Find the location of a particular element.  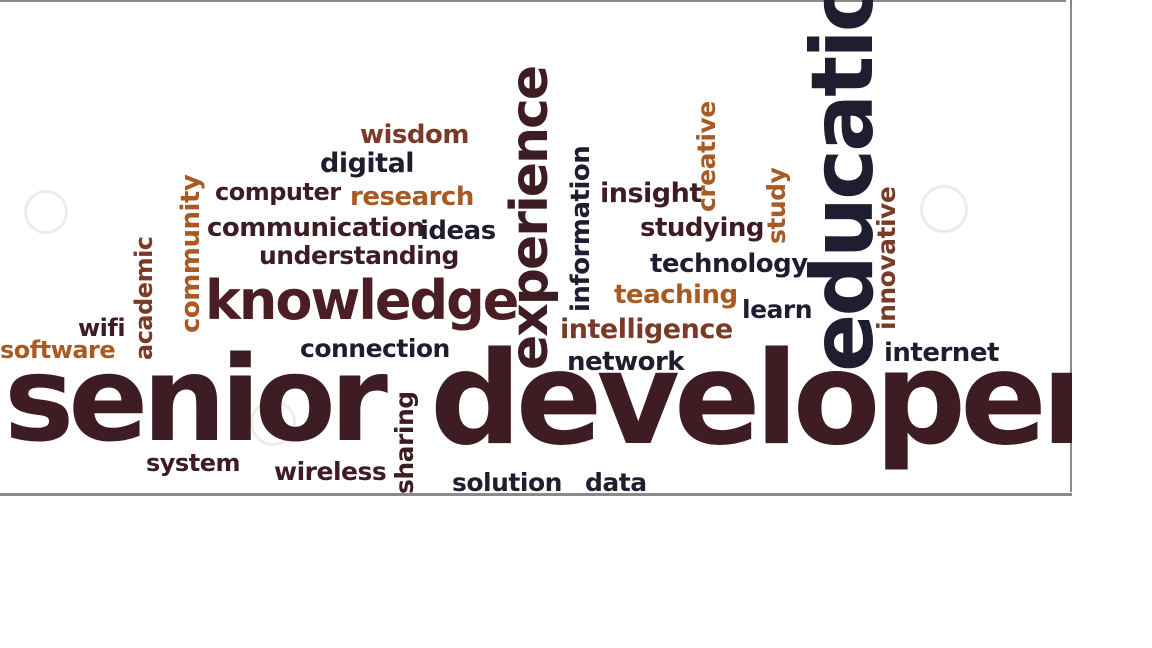

word-studying: studying is located at coordinates (702, 228).